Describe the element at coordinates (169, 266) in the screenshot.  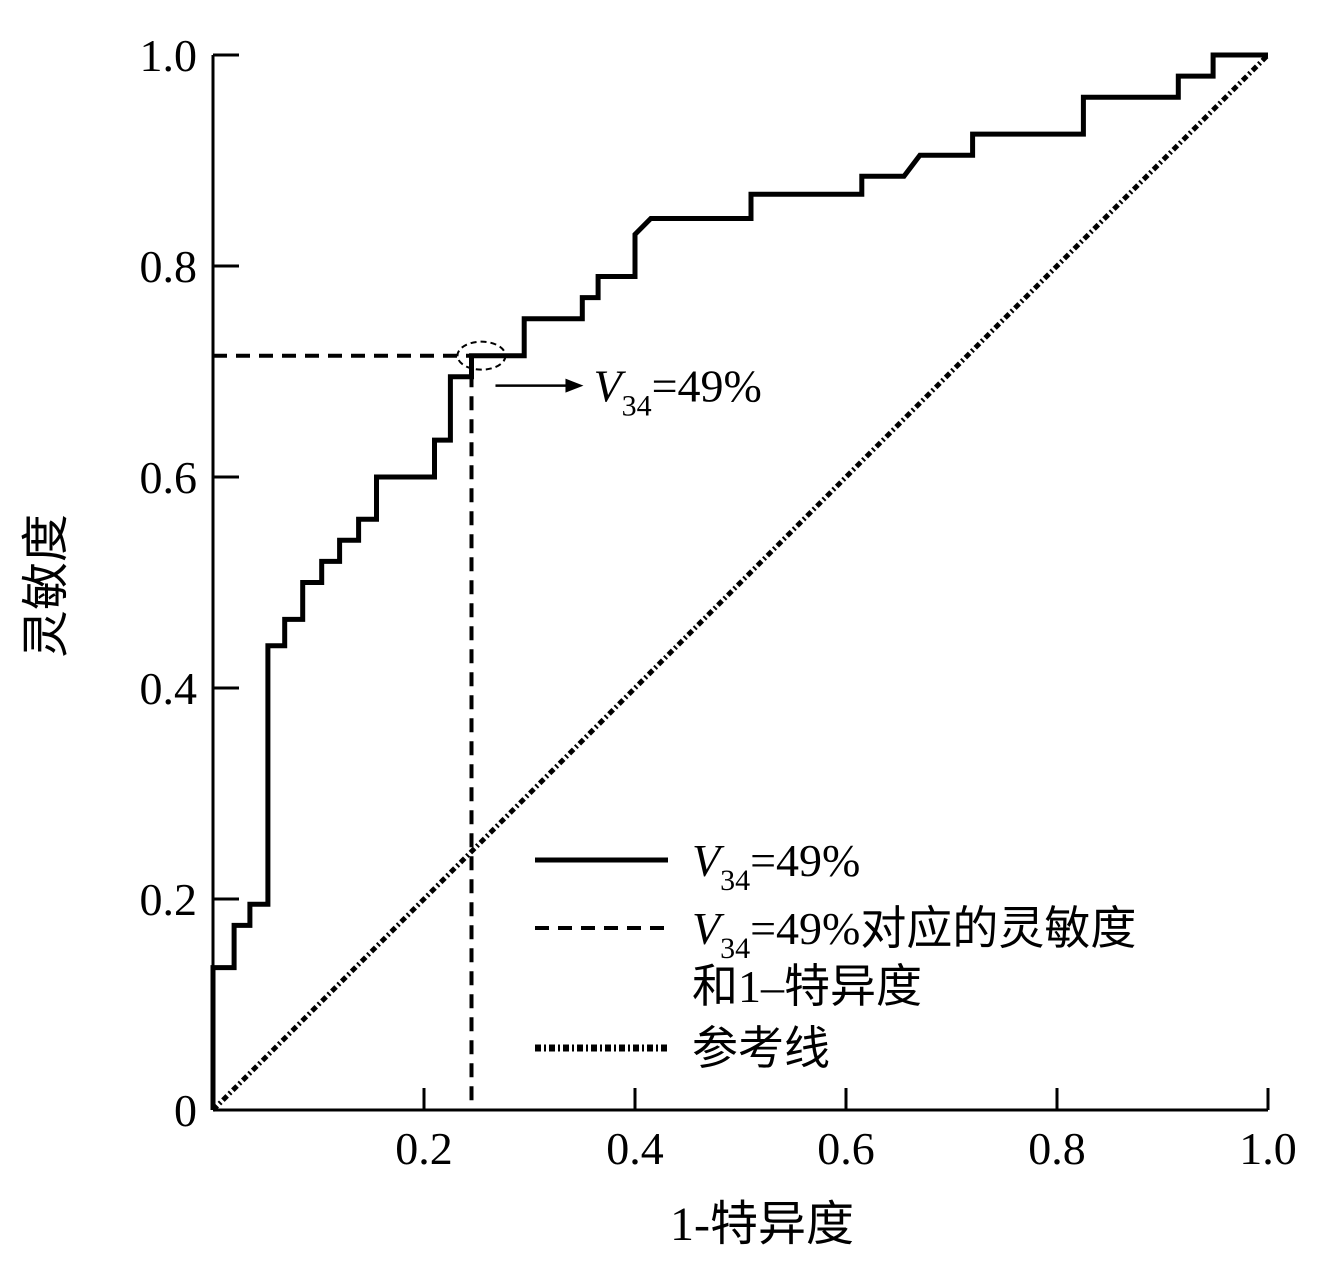
I see `y-tick-label: 0.8` at that location.